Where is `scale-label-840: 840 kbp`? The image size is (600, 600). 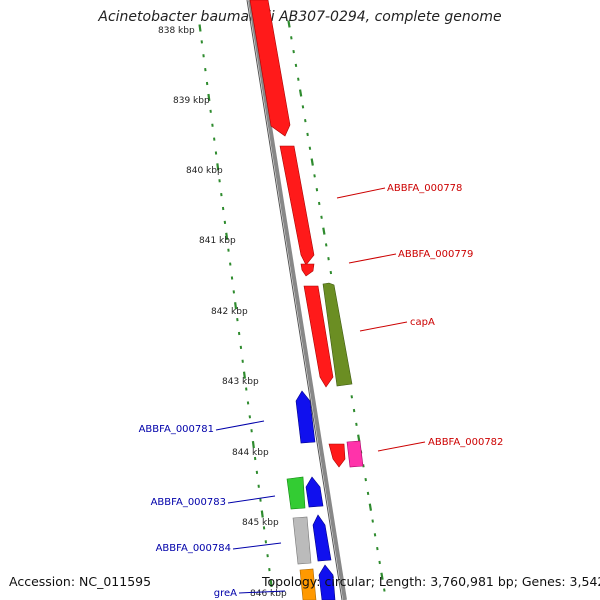
scale-label-840: 840 kbp is located at coordinates (204, 171).